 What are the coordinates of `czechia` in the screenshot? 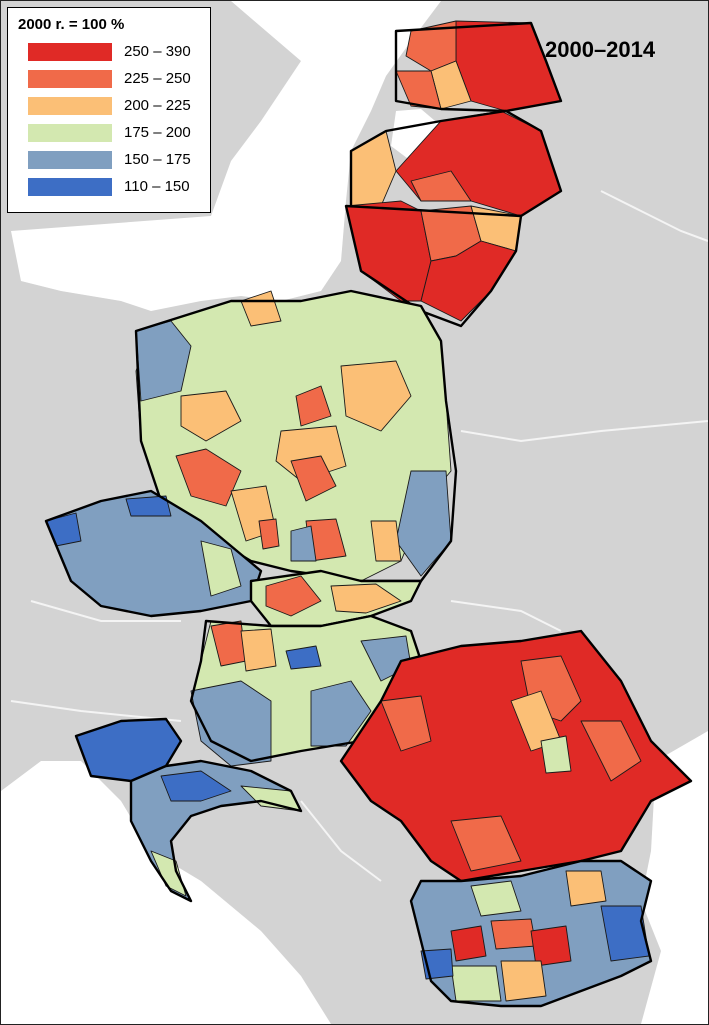 It's located at (153, 553).